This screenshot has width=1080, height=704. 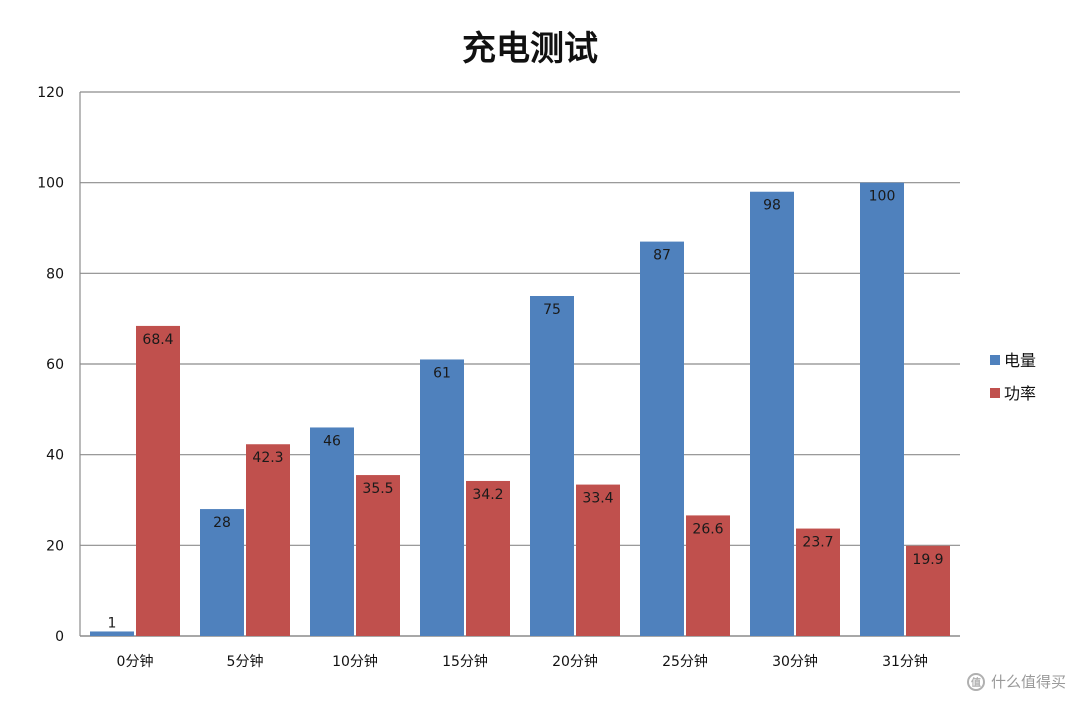 What do you see at coordinates (552, 310) in the screenshot?
I see `data-label: 75` at bounding box center [552, 310].